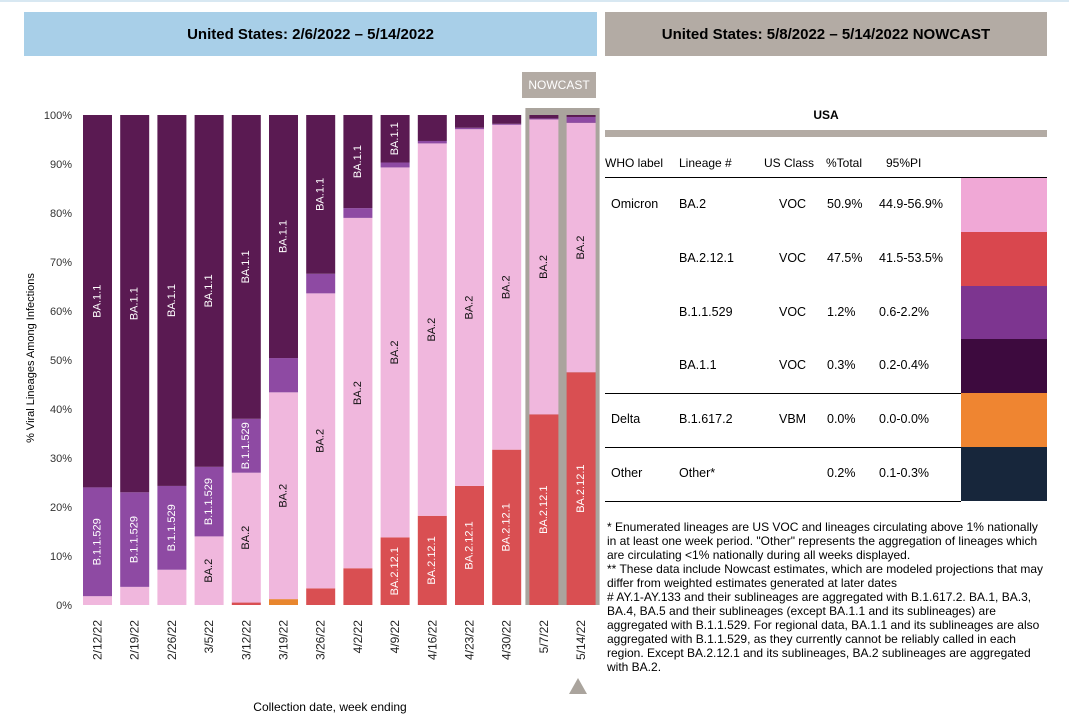 The image size is (1069, 724). I want to click on x-tick-label: 5/14/22, so click(581, 640).